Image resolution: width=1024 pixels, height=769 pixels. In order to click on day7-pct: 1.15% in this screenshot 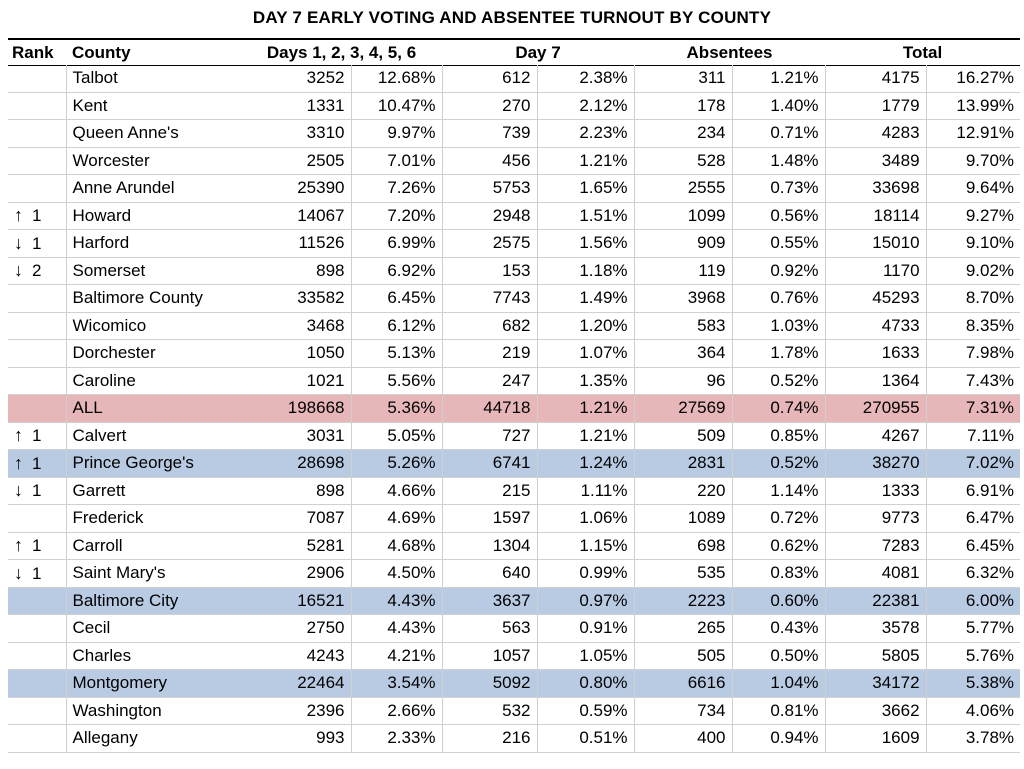, I will do `click(585, 546)`.